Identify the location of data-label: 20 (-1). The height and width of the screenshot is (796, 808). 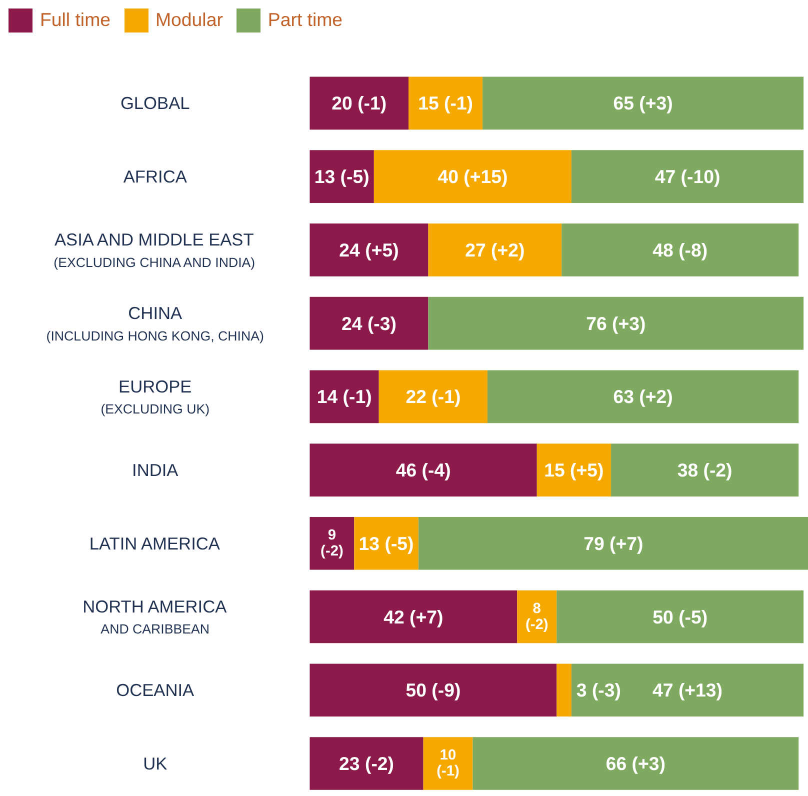
(359, 103).